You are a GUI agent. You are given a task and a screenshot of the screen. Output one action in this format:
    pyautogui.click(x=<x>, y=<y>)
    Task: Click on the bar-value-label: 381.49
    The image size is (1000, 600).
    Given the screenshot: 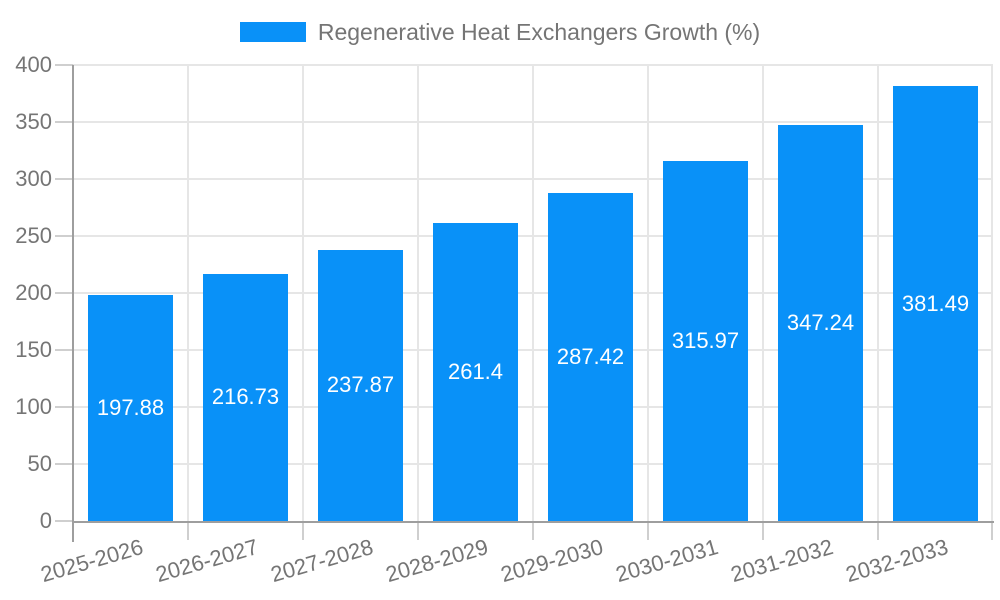 What is the action you would take?
    pyautogui.click(x=935, y=303)
    